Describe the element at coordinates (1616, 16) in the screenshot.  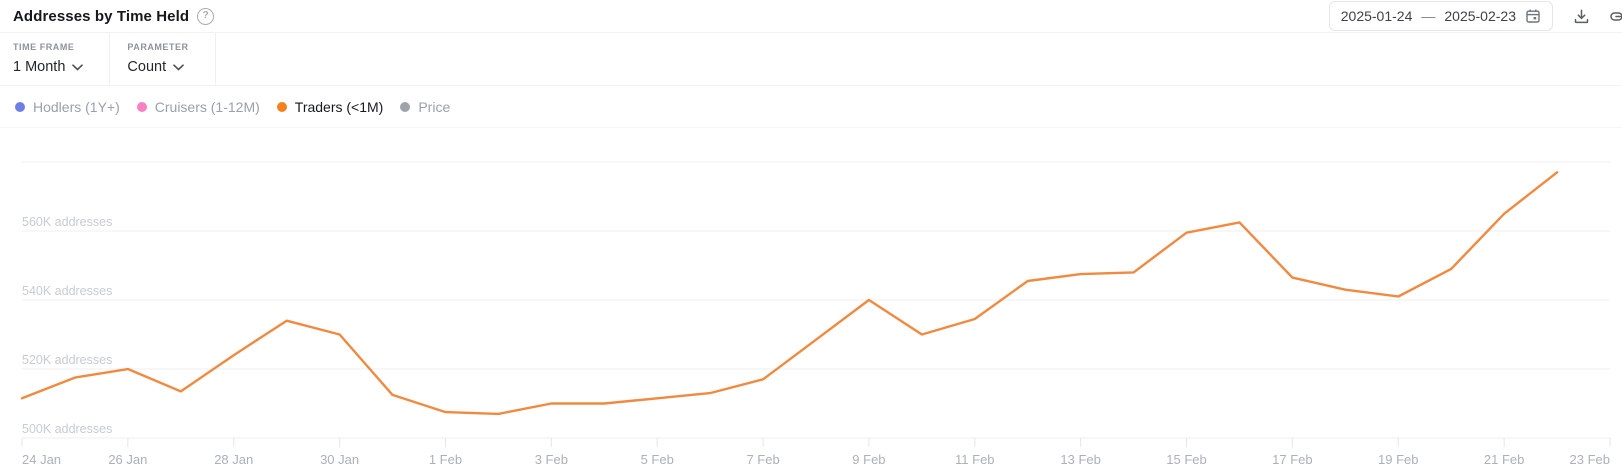
I see `link-icon` at that location.